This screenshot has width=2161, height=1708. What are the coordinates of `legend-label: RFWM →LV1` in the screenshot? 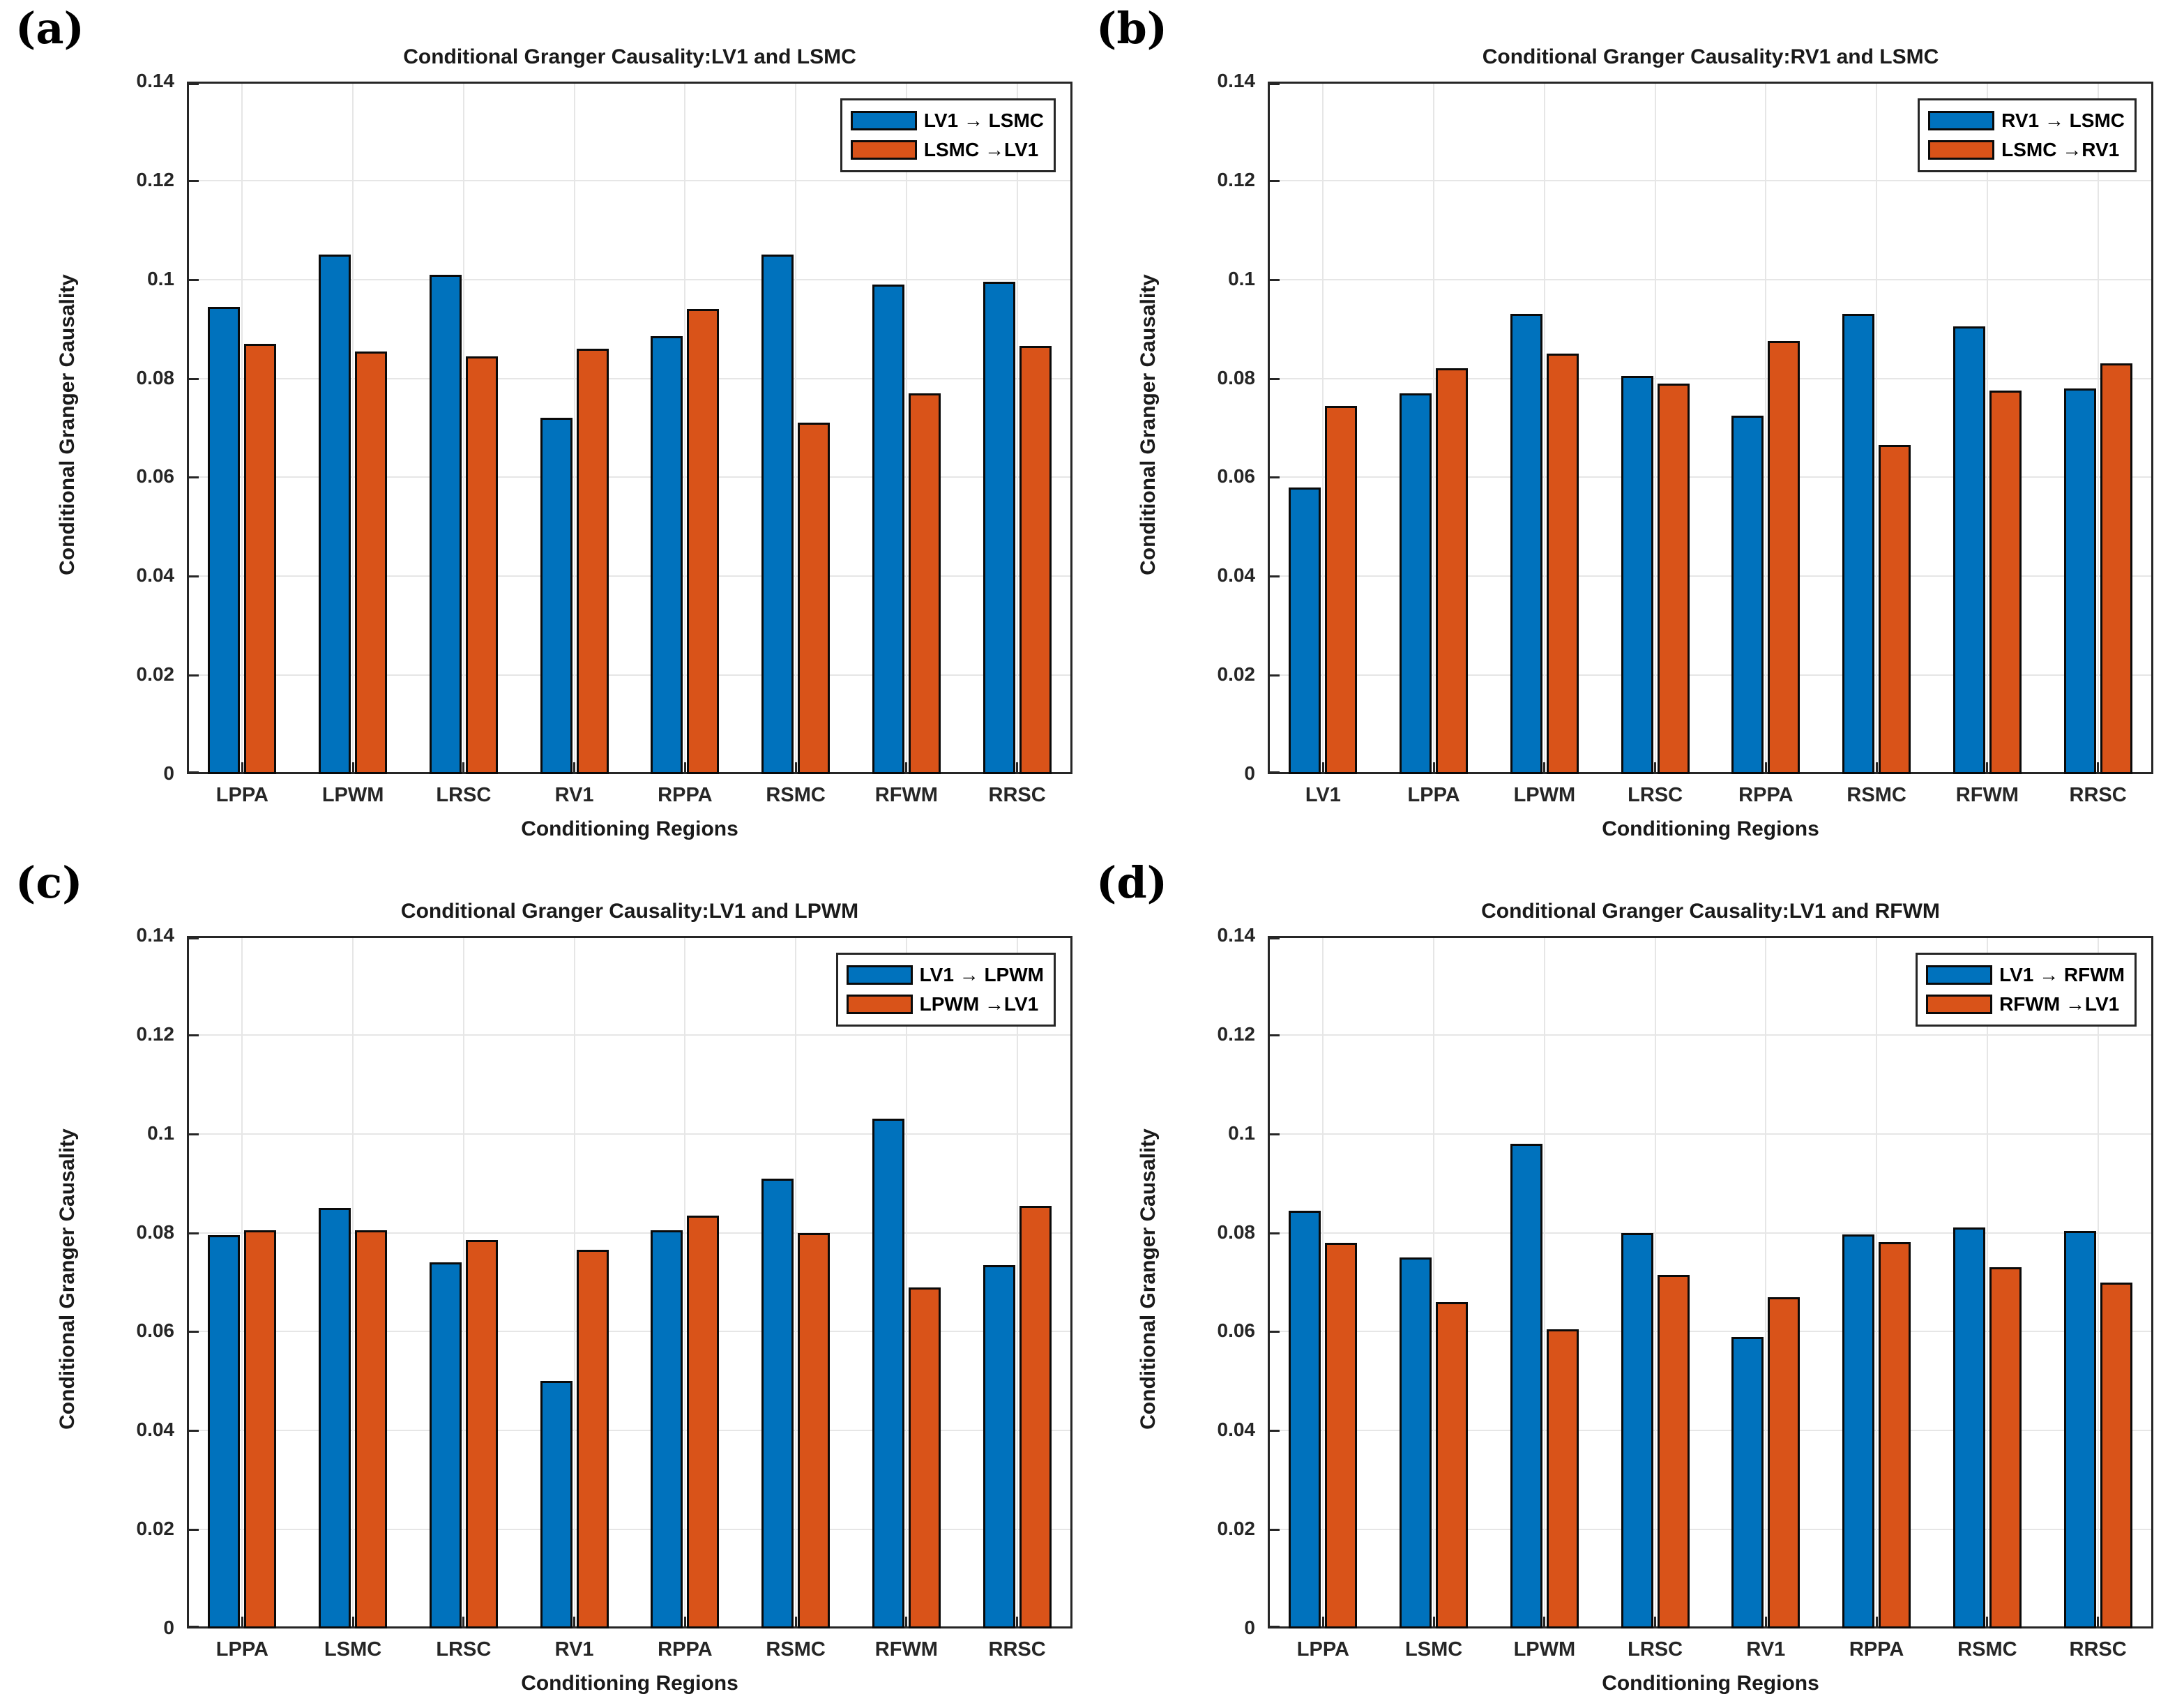 It's located at (2059, 1004).